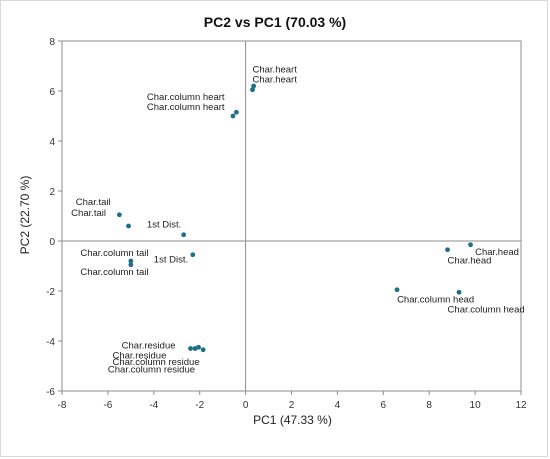 Image resolution: width=550 pixels, height=459 pixels. I want to click on y-tick-label: -6, so click(50, 392).